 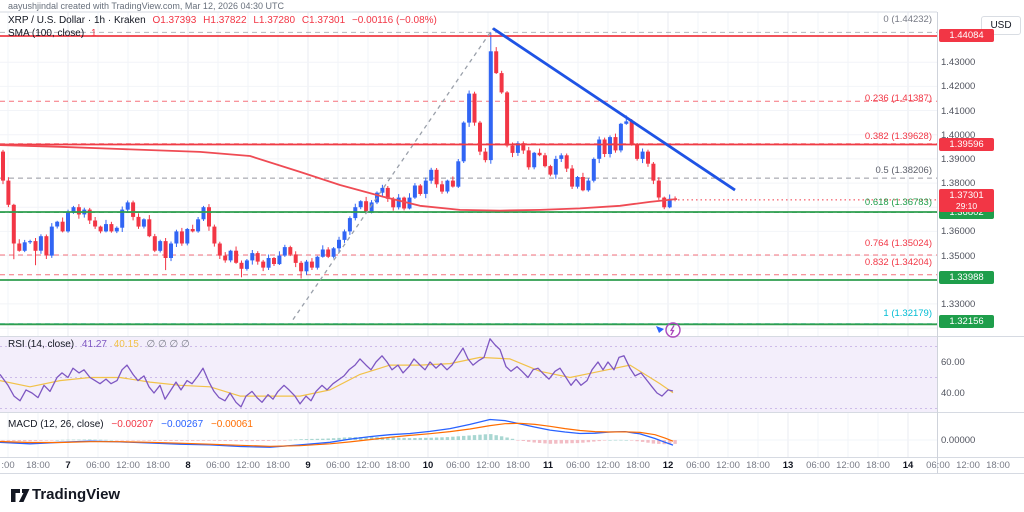 I want to click on tradingview-logo-icon, so click(x=20, y=496).